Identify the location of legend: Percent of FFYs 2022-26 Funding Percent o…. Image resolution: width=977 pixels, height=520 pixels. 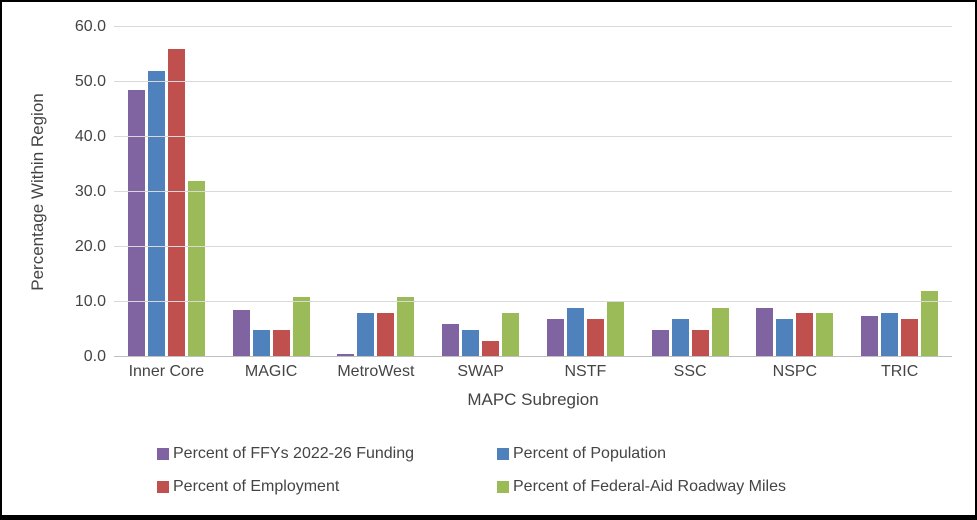
(471, 470).